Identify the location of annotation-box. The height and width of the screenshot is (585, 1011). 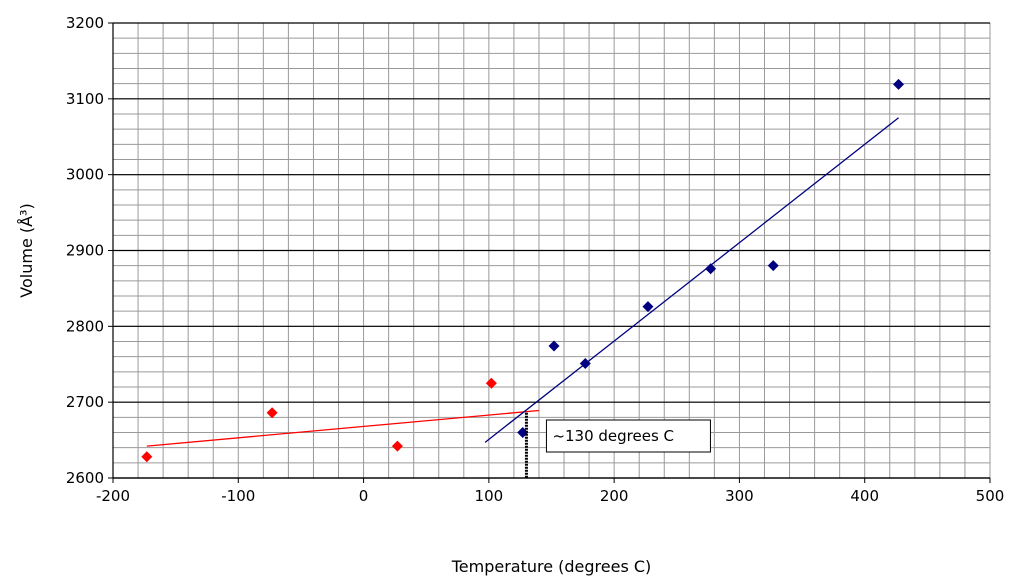
(628, 436).